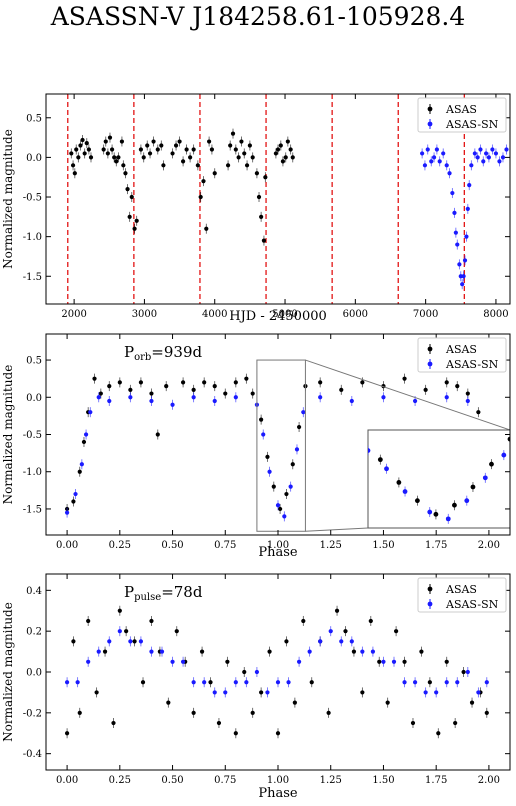  Describe the element at coordinates (462, 115) in the screenshot. I see `legend-box` at that location.